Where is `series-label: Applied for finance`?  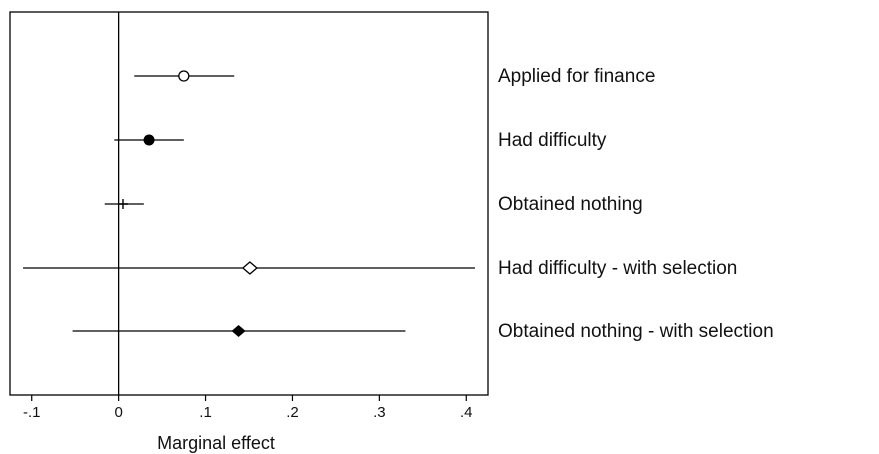
series-label: Applied for finance is located at coordinates (576, 76).